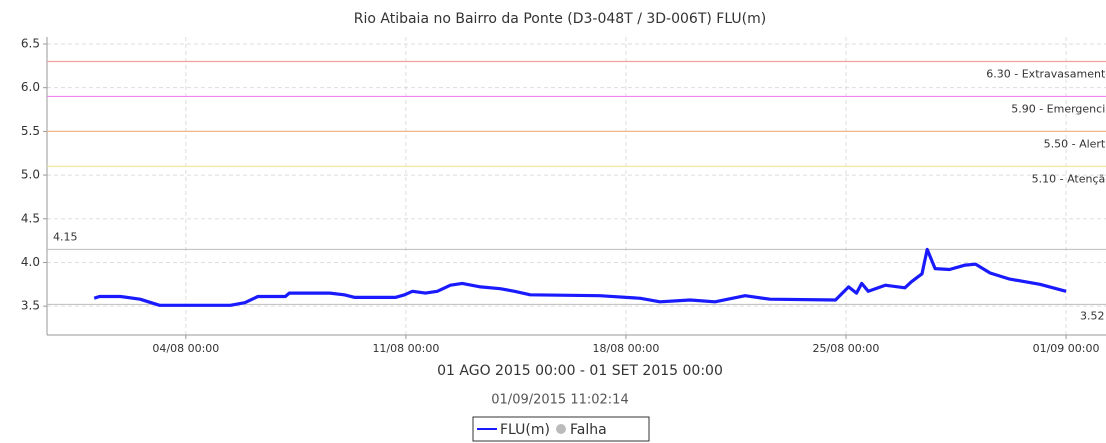 This screenshot has height=443, width=1106. What do you see at coordinates (559, 400) in the screenshot?
I see `timestamp: 01/09/2015 11:02:14` at bounding box center [559, 400].